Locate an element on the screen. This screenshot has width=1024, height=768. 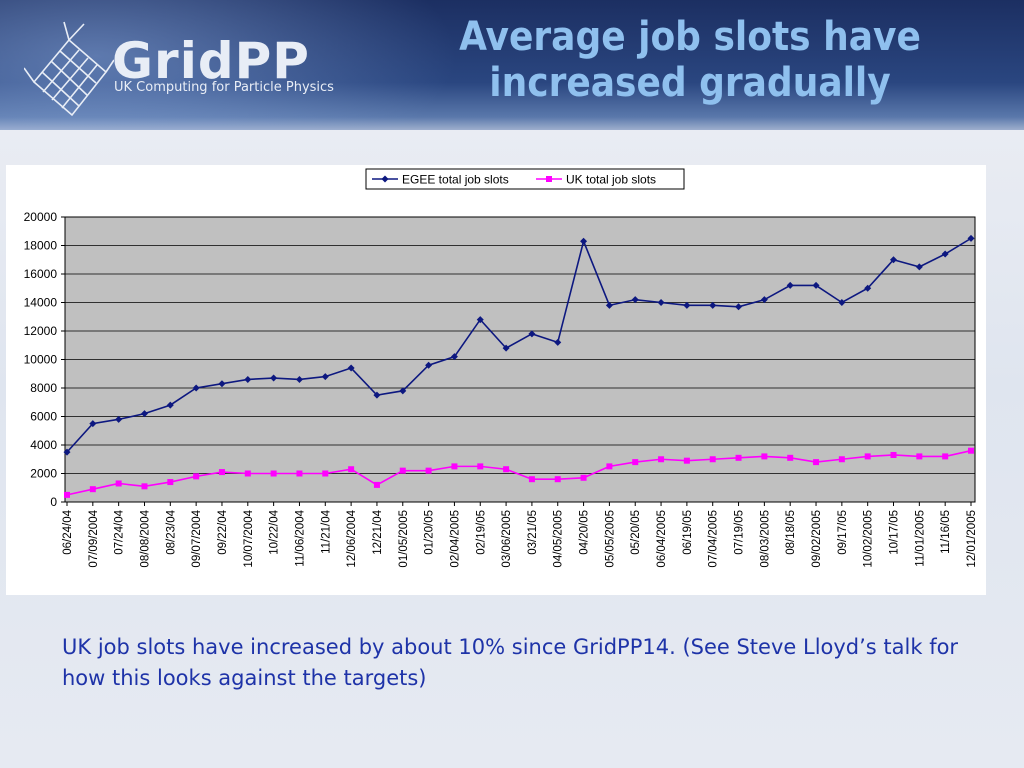
x-tick-label: 09/22/04 is located at coordinates (223, 531).